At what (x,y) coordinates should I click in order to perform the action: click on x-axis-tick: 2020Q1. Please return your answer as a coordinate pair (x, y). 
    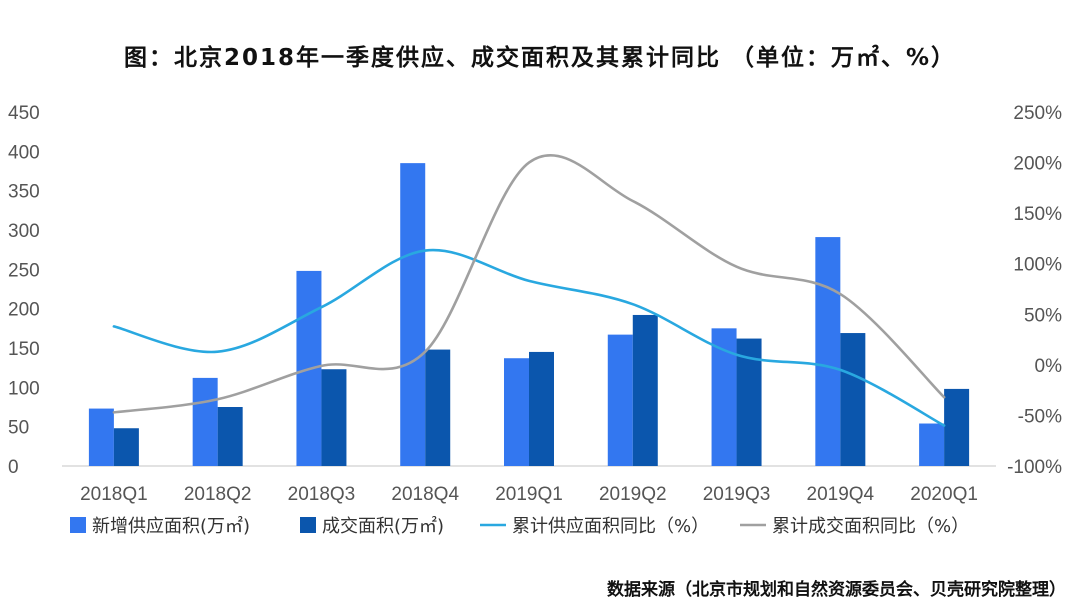
    Looking at the image, I should click on (944, 494).